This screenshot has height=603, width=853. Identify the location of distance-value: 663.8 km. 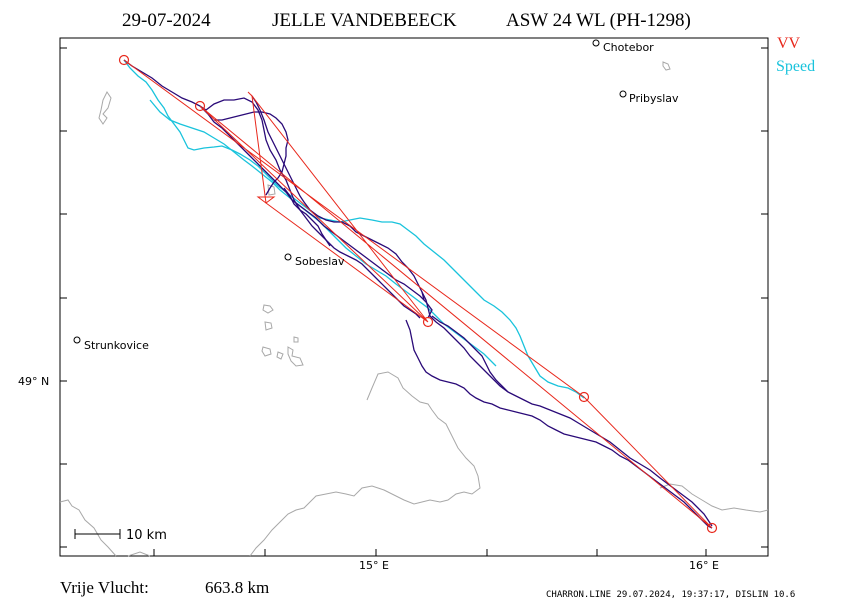
(237, 587).